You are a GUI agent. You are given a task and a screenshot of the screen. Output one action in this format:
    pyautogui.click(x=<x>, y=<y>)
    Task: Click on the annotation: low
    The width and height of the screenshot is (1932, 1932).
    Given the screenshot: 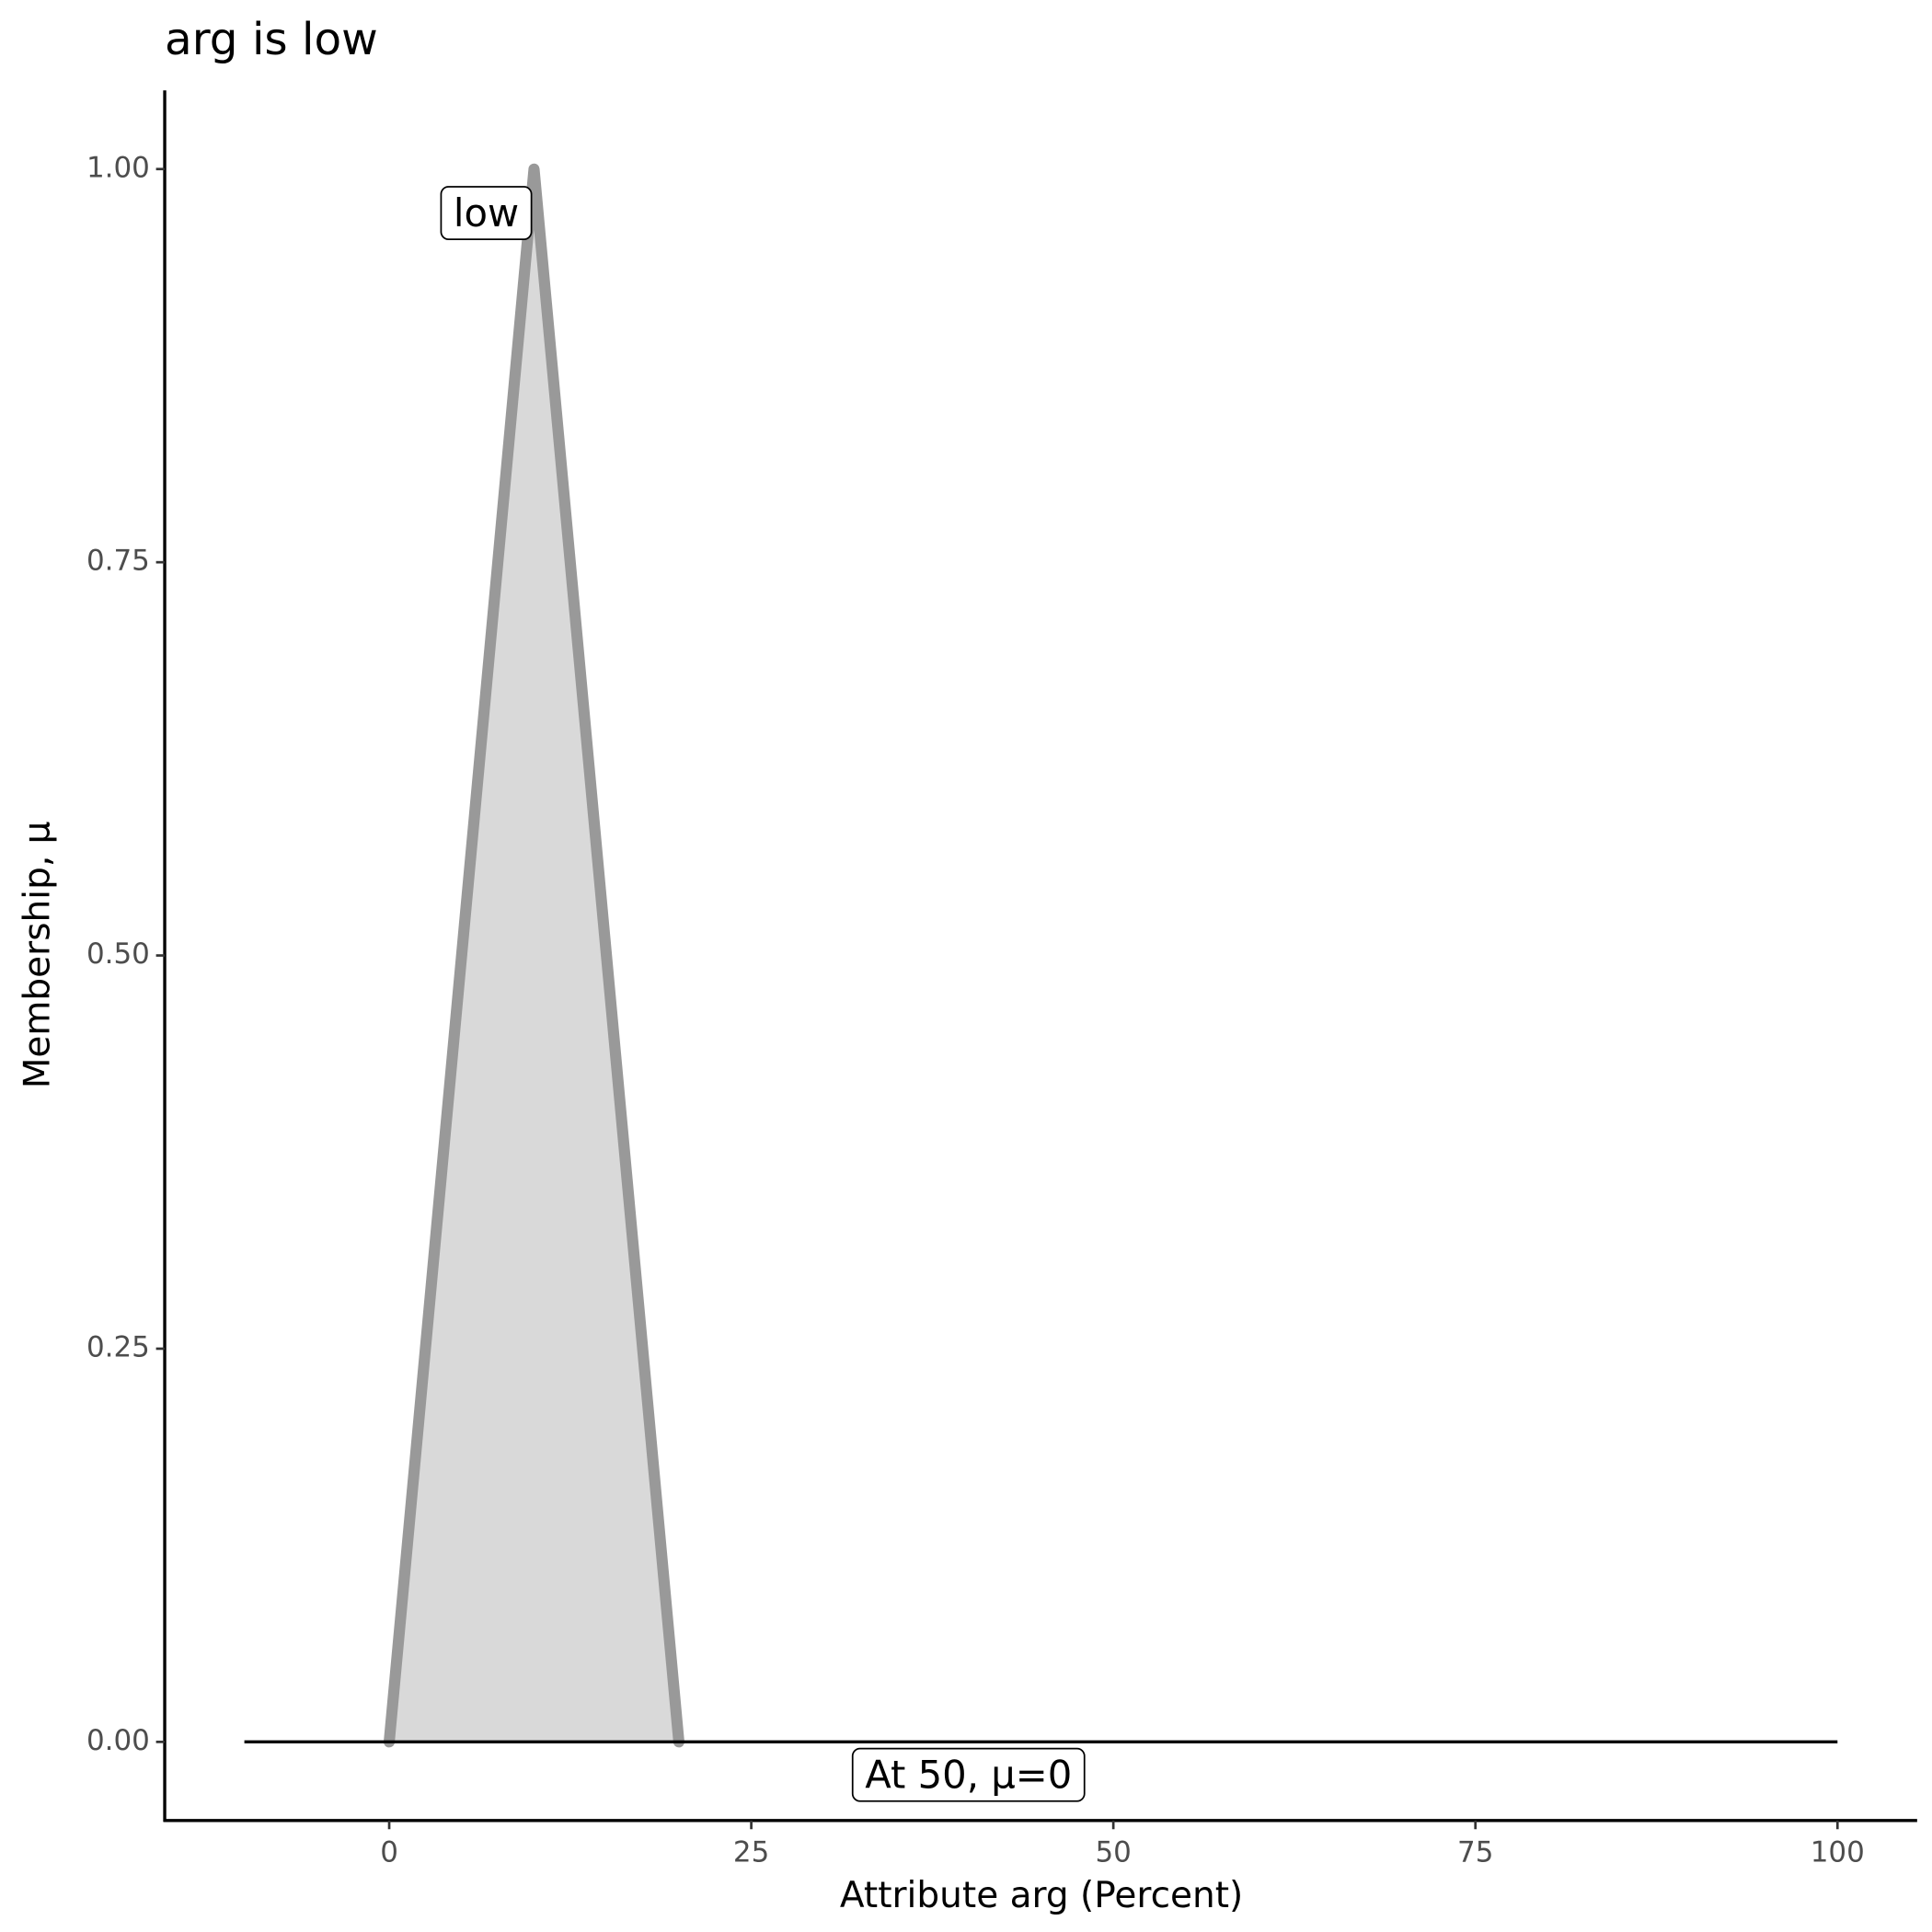 What is the action you would take?
    pyautogui.click(x=486, y=213)
    